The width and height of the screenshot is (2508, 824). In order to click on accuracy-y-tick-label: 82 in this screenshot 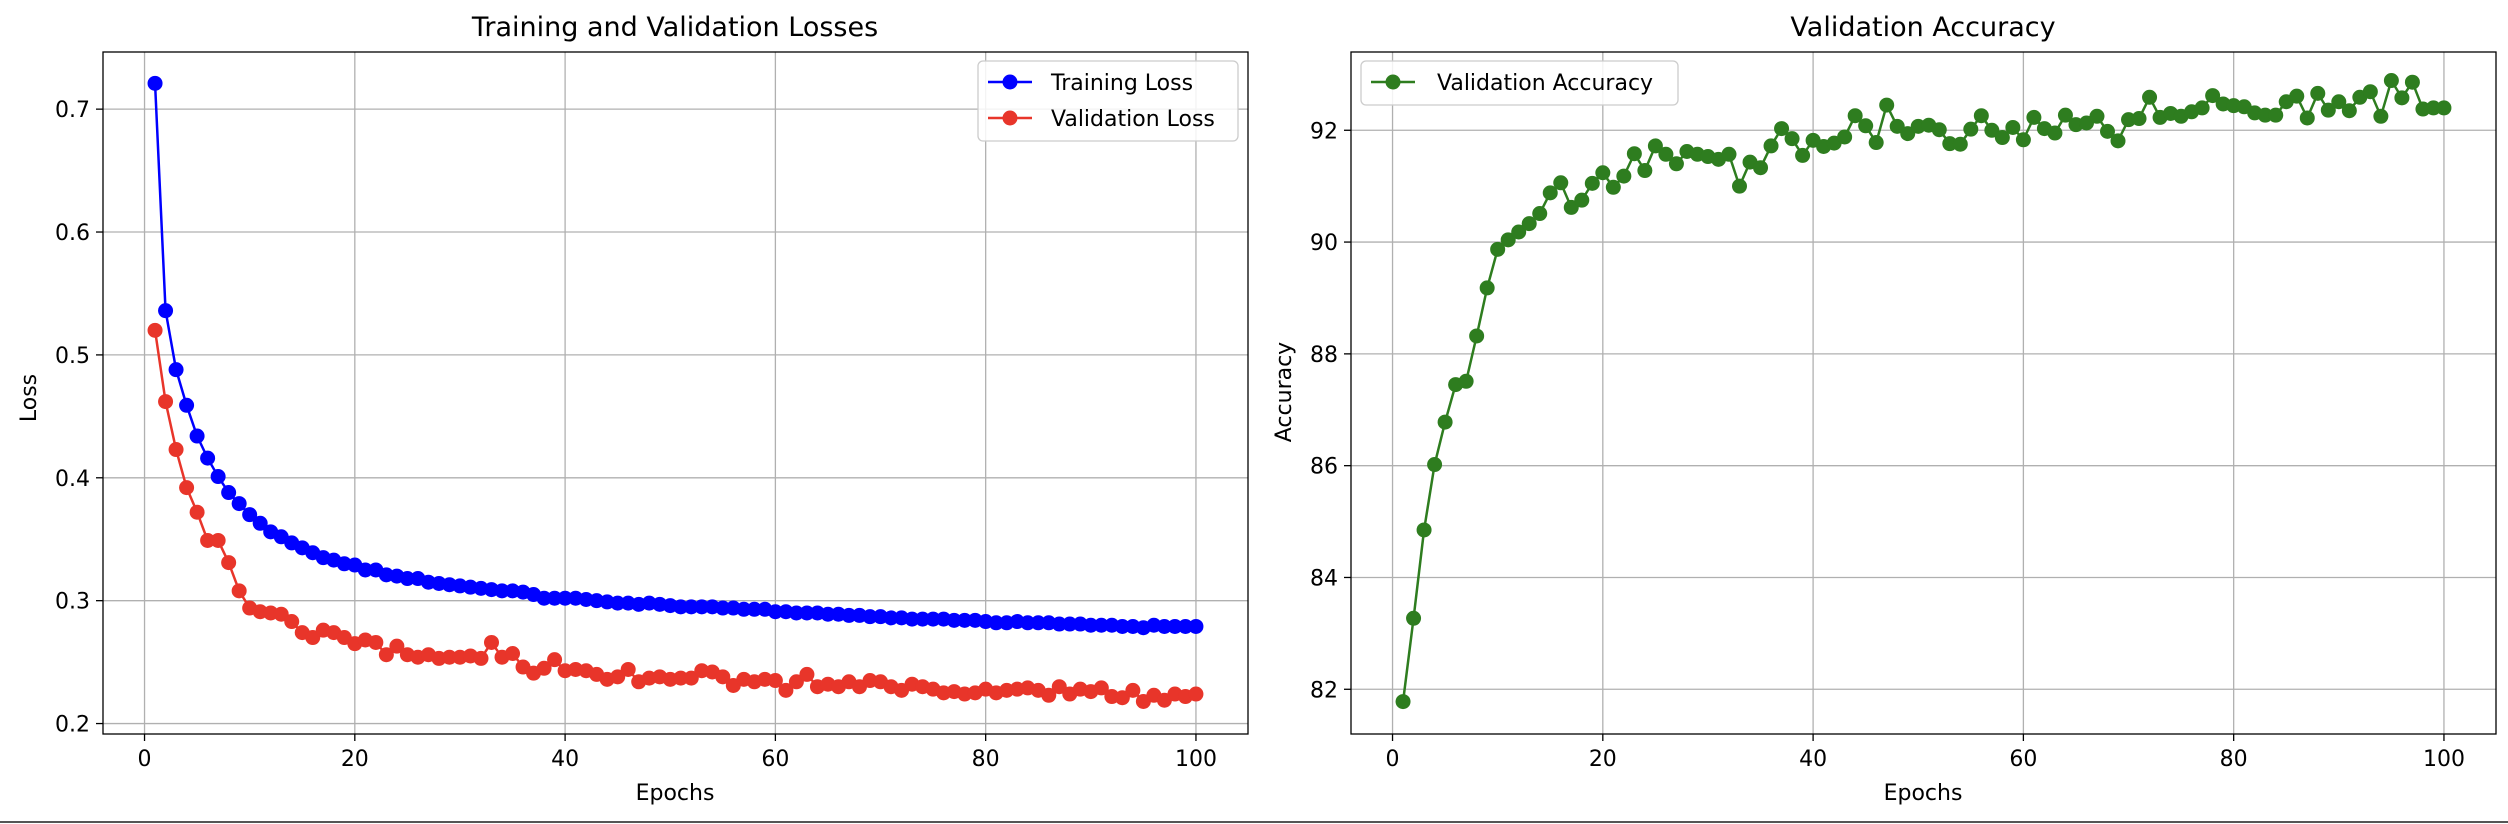, I will do `click(1324, 690)`.